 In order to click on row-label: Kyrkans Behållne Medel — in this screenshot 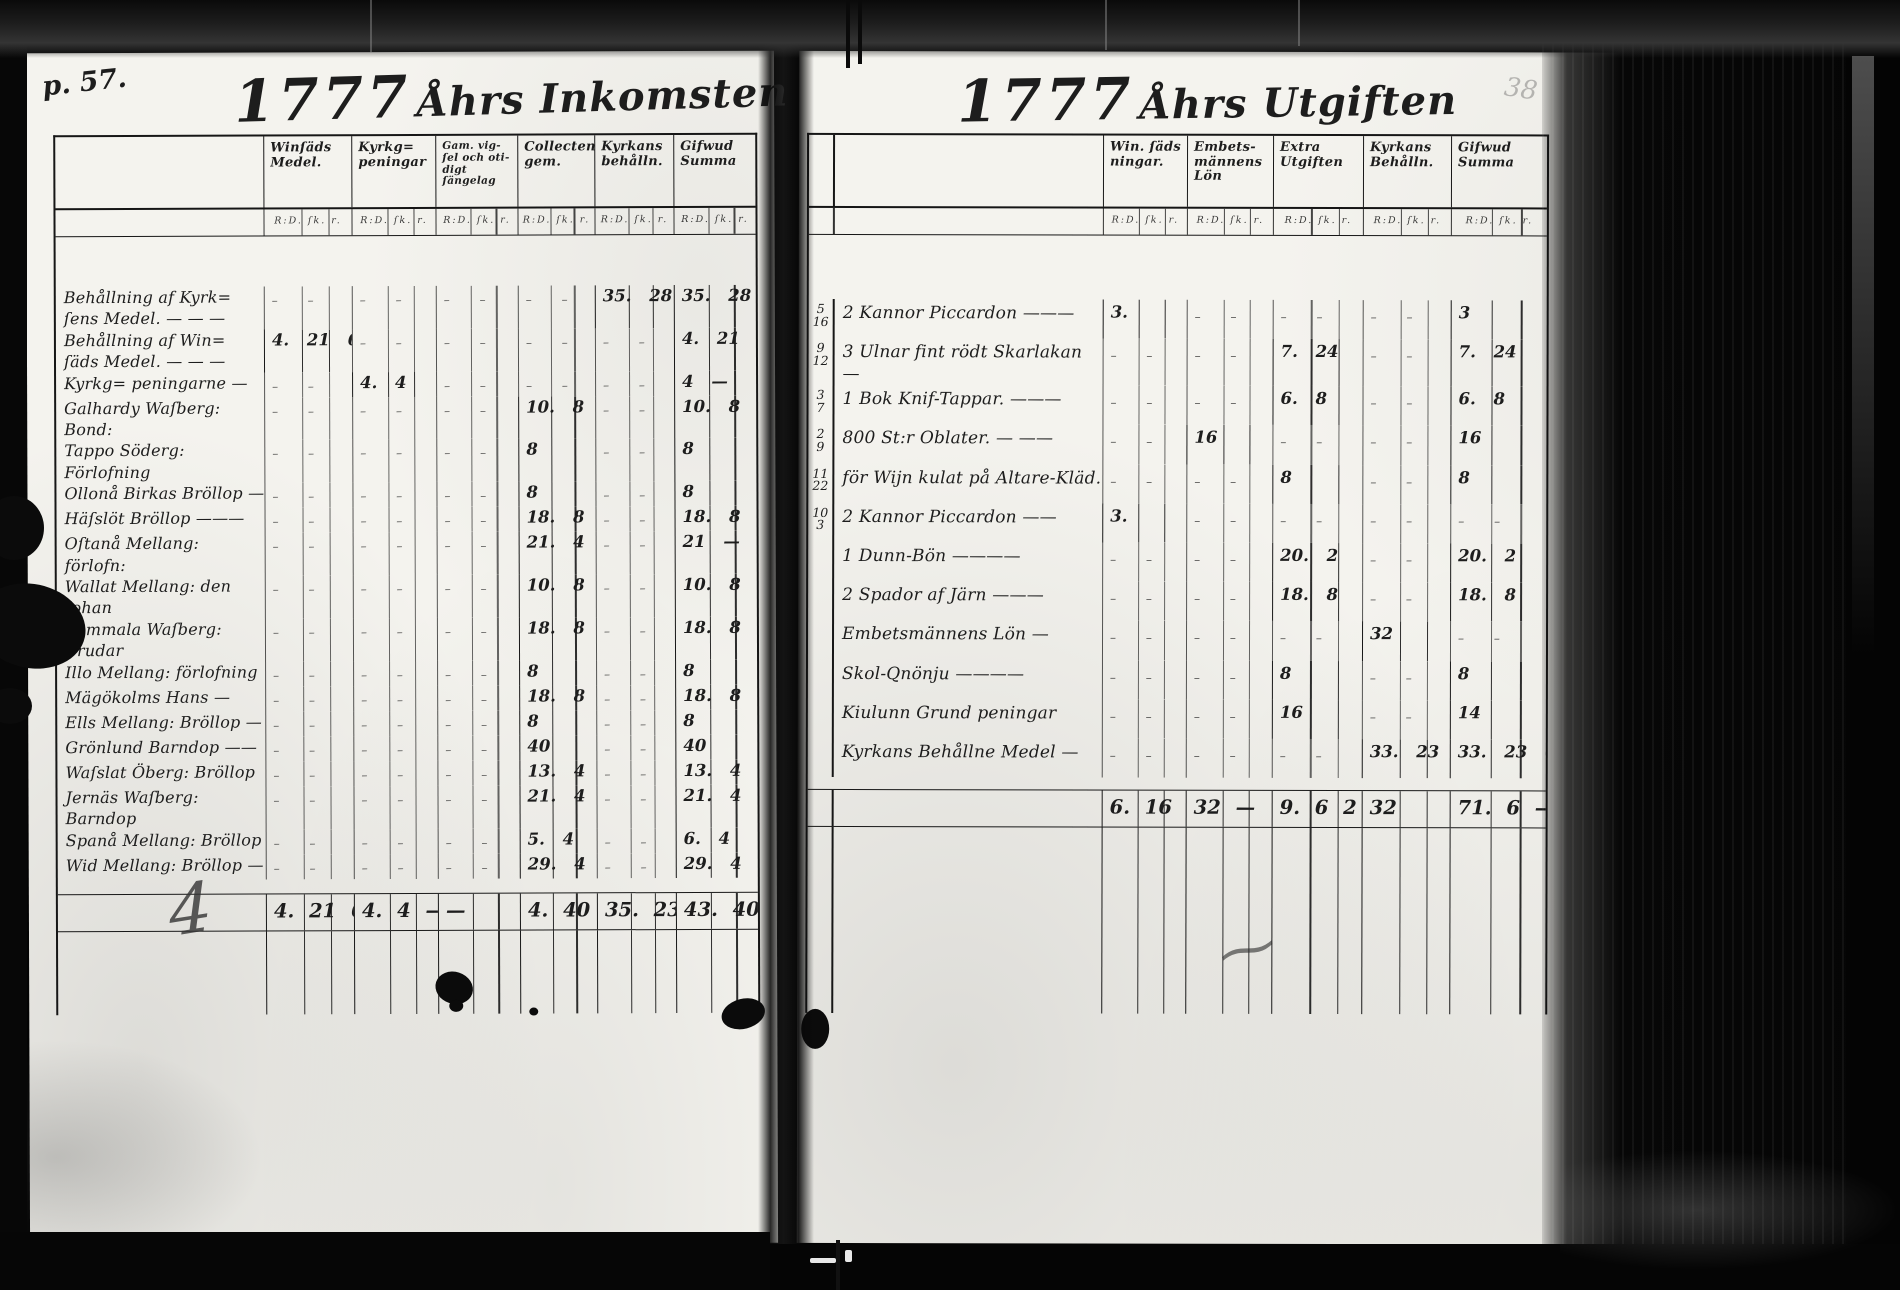, I will do `click(960, 752)`.